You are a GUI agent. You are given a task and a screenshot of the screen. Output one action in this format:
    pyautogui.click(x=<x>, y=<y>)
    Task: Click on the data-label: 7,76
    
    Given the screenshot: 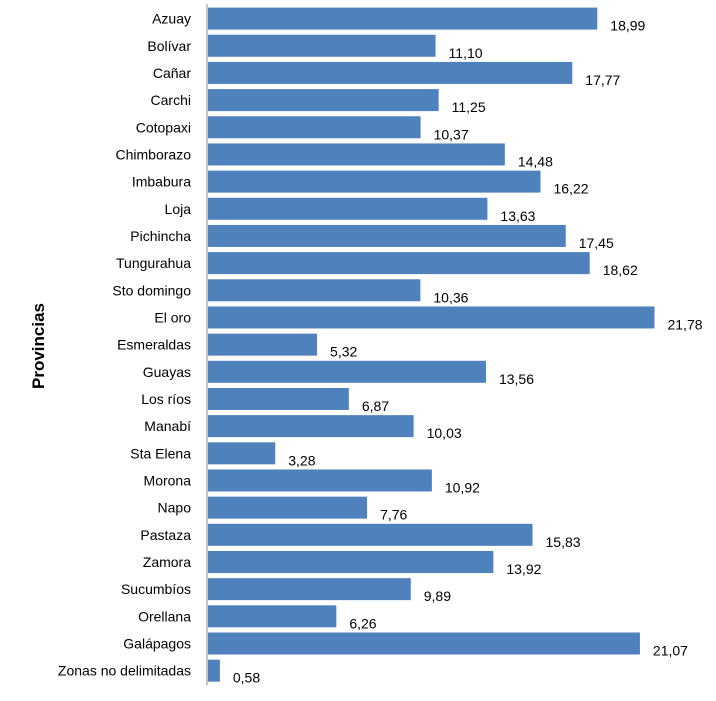 What is the action you would take?
    pyautogui.click(x=393, y=515)
    